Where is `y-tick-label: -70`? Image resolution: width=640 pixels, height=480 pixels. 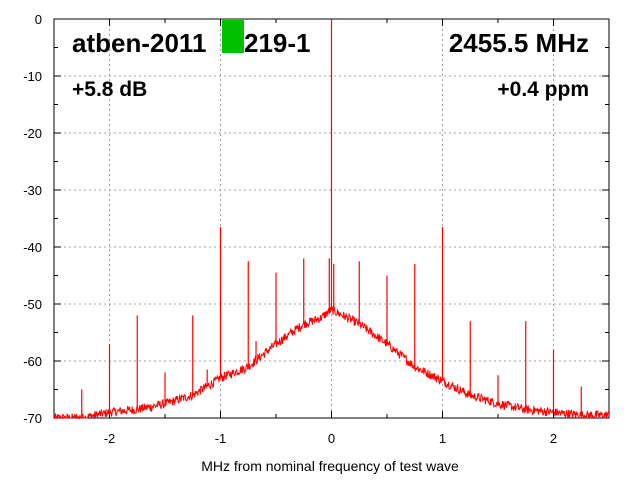 y-tick-label: -70 is located at coordinates (32, 418).